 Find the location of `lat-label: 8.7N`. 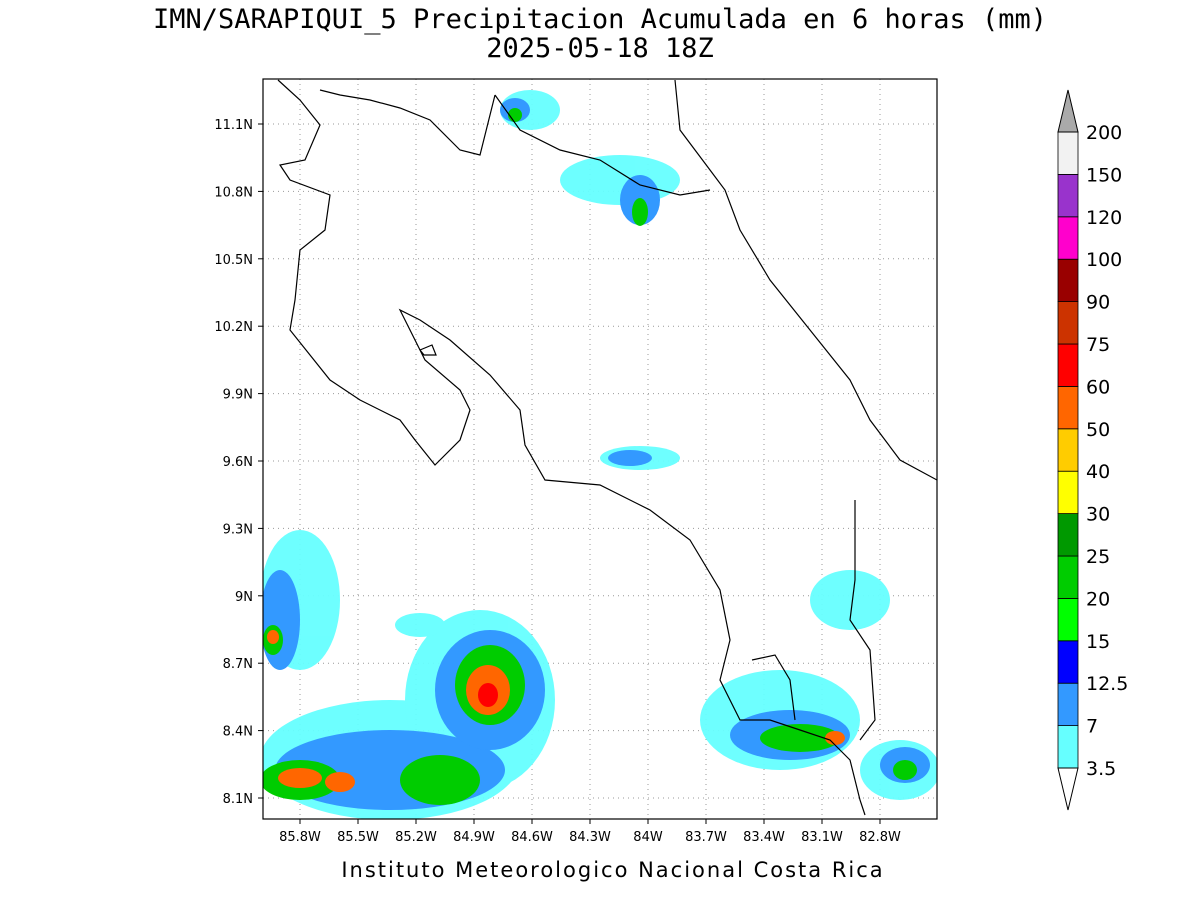

lat-label: 8.7N is located at coordinates (238, 664).